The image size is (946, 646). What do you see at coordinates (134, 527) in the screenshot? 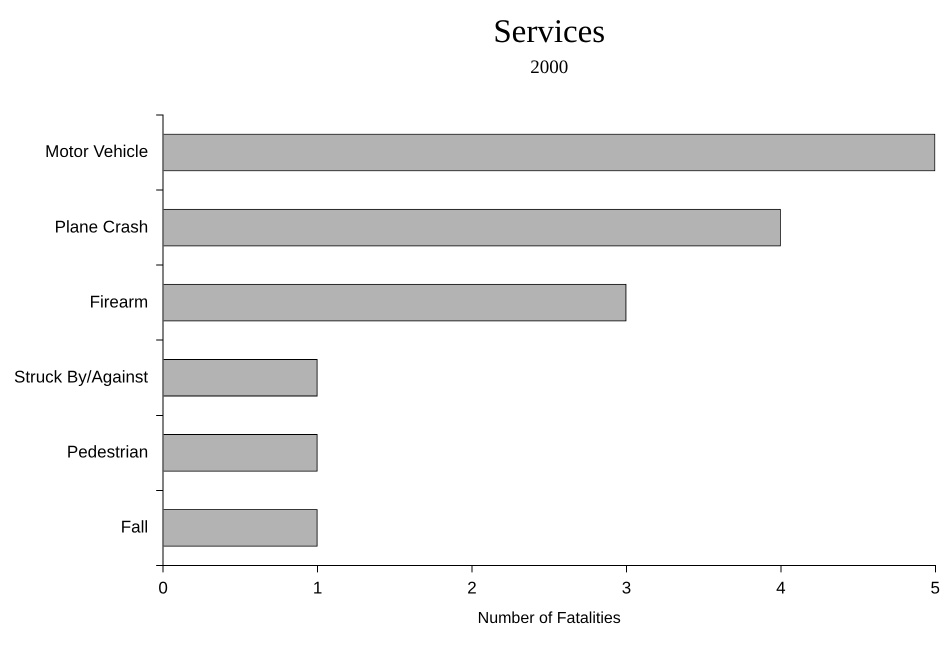
I see `y-tick-label: Fall` at bounding box center [134, 527].